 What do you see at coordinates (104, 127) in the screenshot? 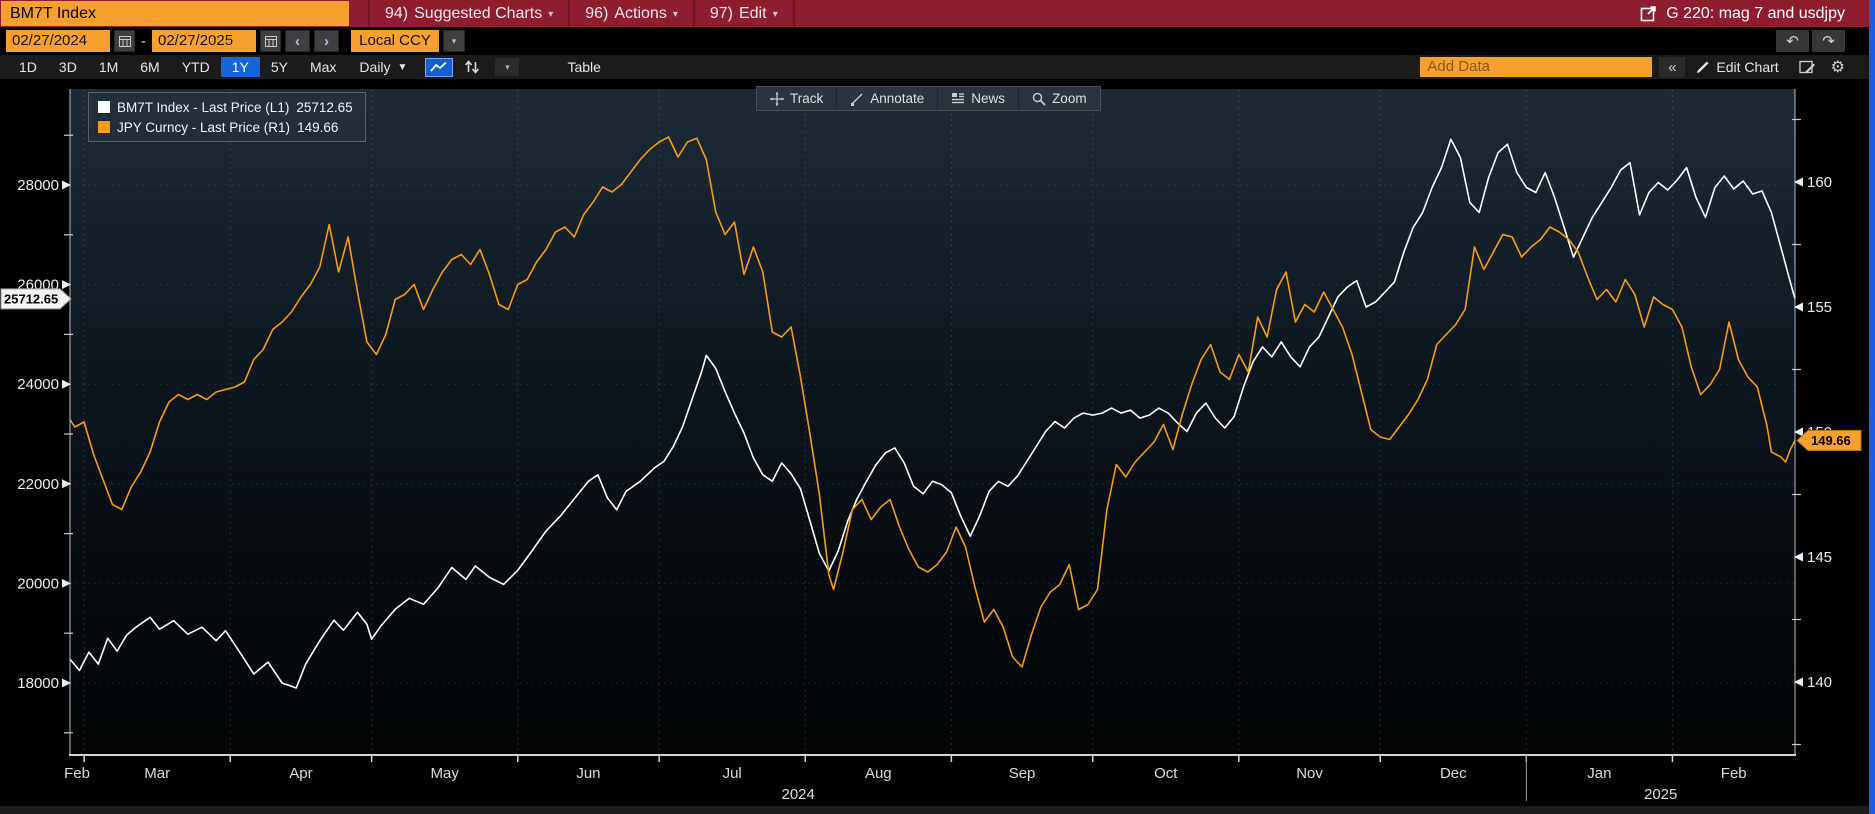
I see `legend-swatch-orange` at bounding box center [104, 127].